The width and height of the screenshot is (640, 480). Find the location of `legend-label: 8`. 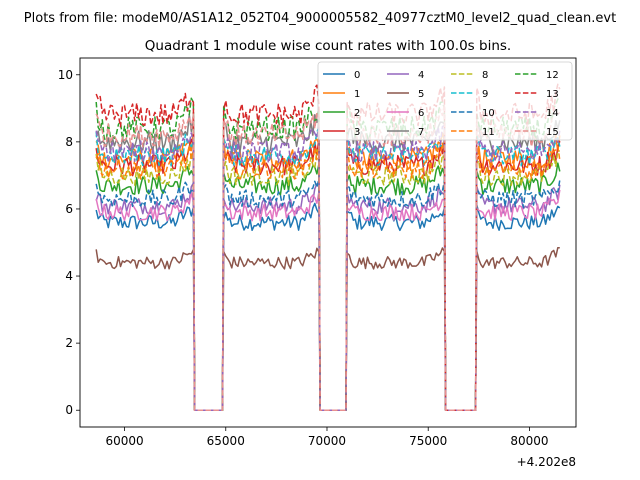

legend-label: 8 is located at coordinates (485, 75).